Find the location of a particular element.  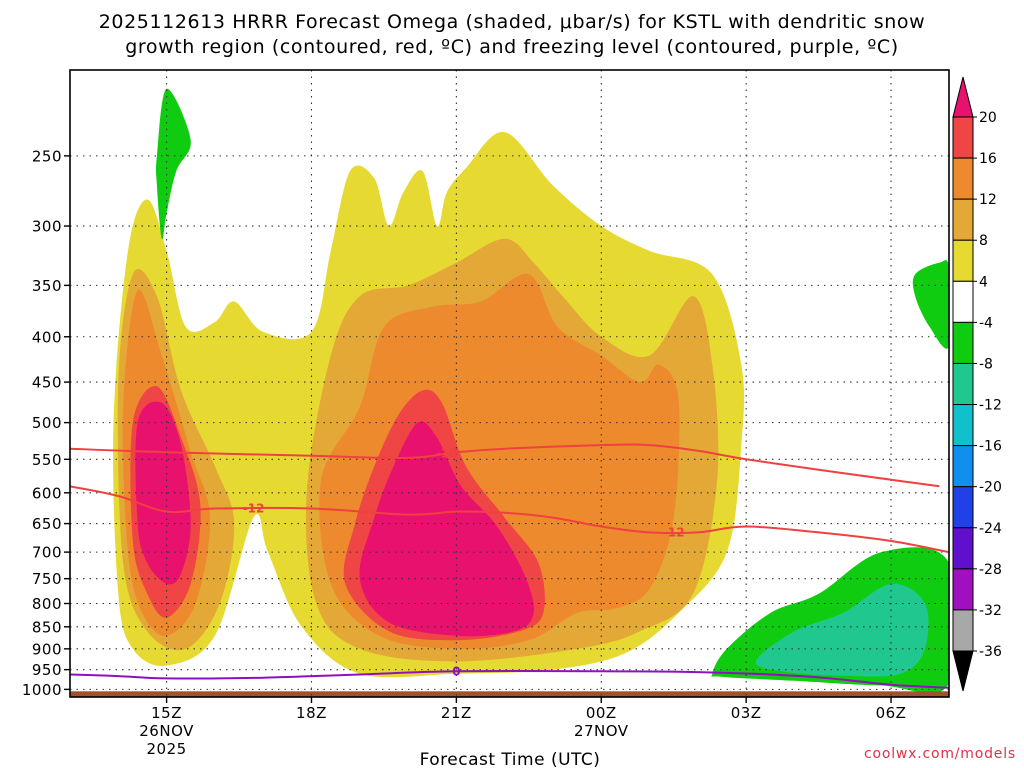

contour-minus12-label-0: -12 is located at coordinates (254, 509).